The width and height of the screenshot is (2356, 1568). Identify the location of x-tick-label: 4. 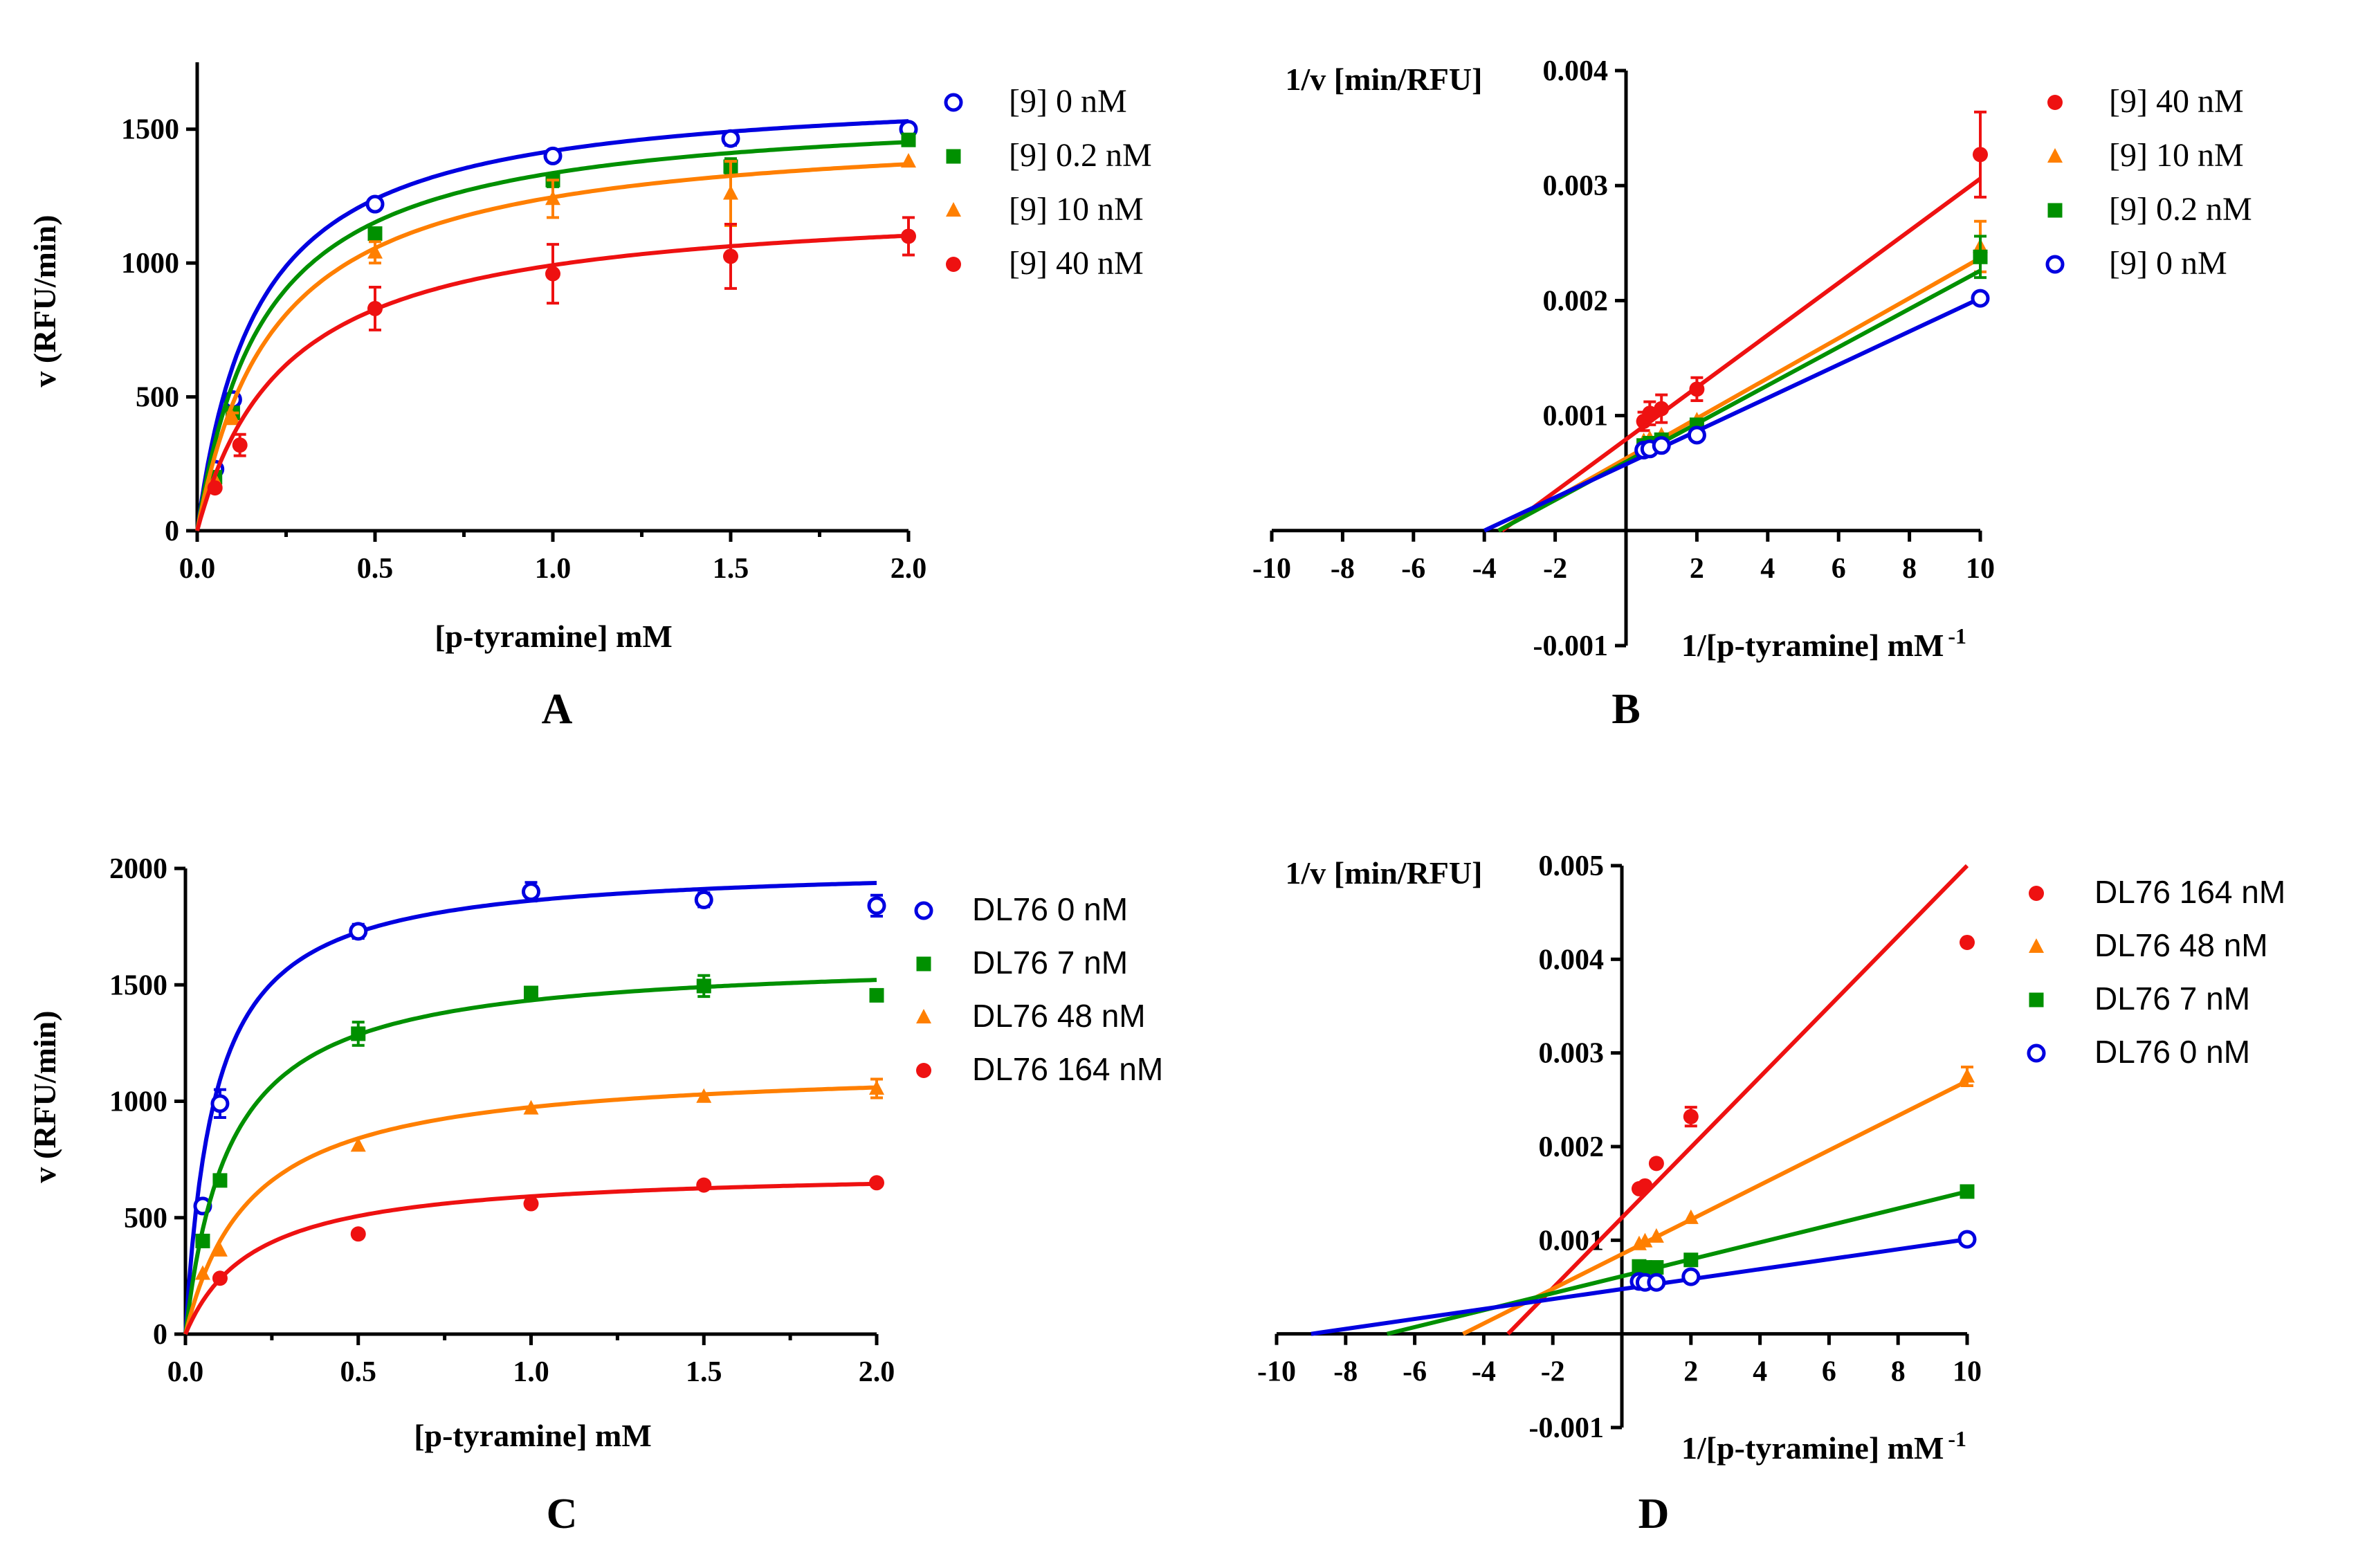
(1760, 1372).